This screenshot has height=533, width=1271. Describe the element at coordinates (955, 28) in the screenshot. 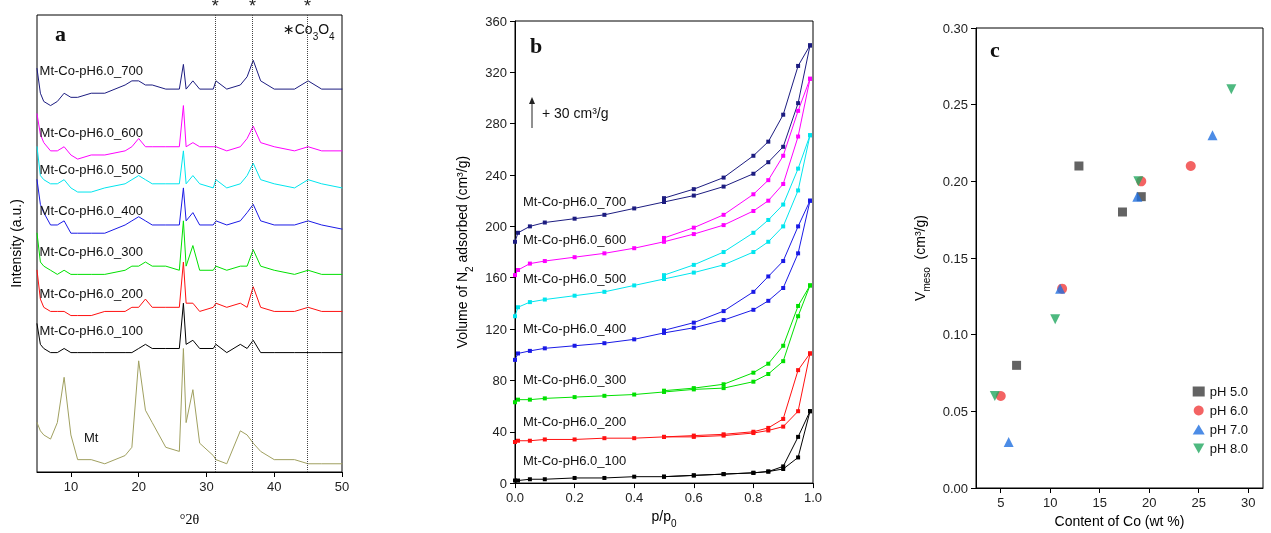

I see `y-tick-label: 0.30` at that location.